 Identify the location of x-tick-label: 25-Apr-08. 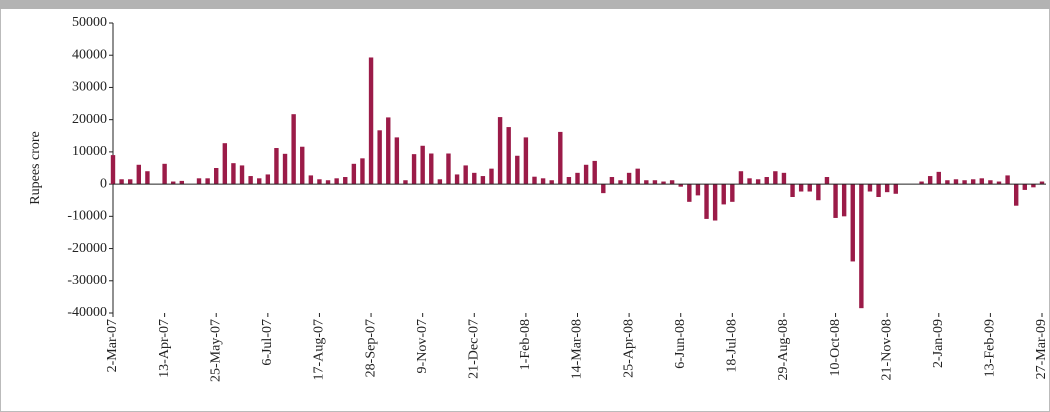
(628, 348).